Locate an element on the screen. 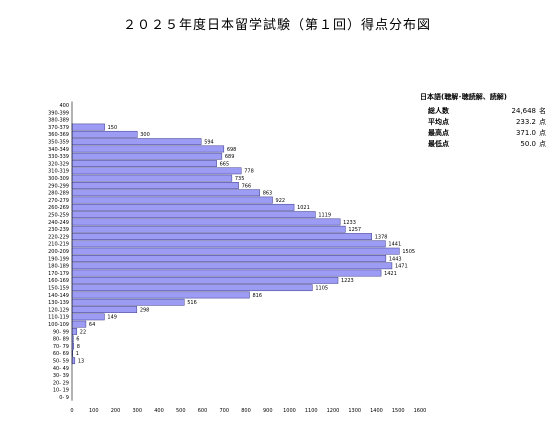  y-tick-label: 310-319 is located at coordinates (58, 172).